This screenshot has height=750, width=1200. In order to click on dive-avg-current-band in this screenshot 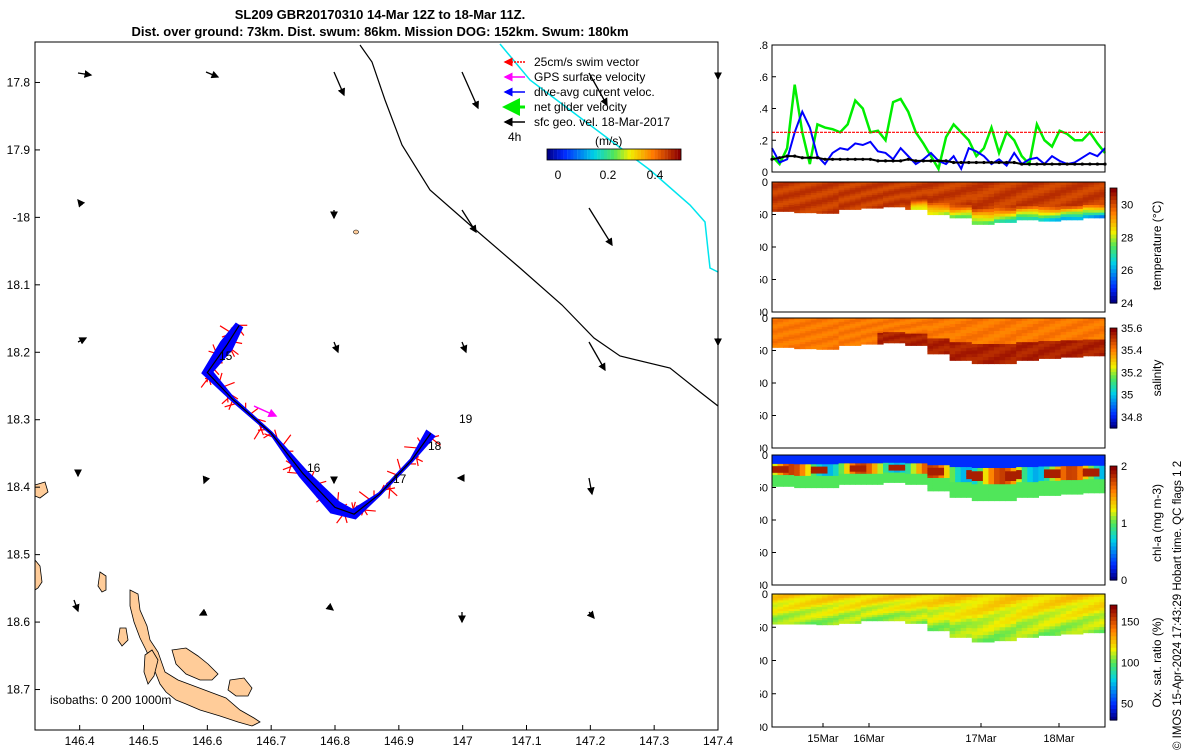, I will do `click(318, 421)`.